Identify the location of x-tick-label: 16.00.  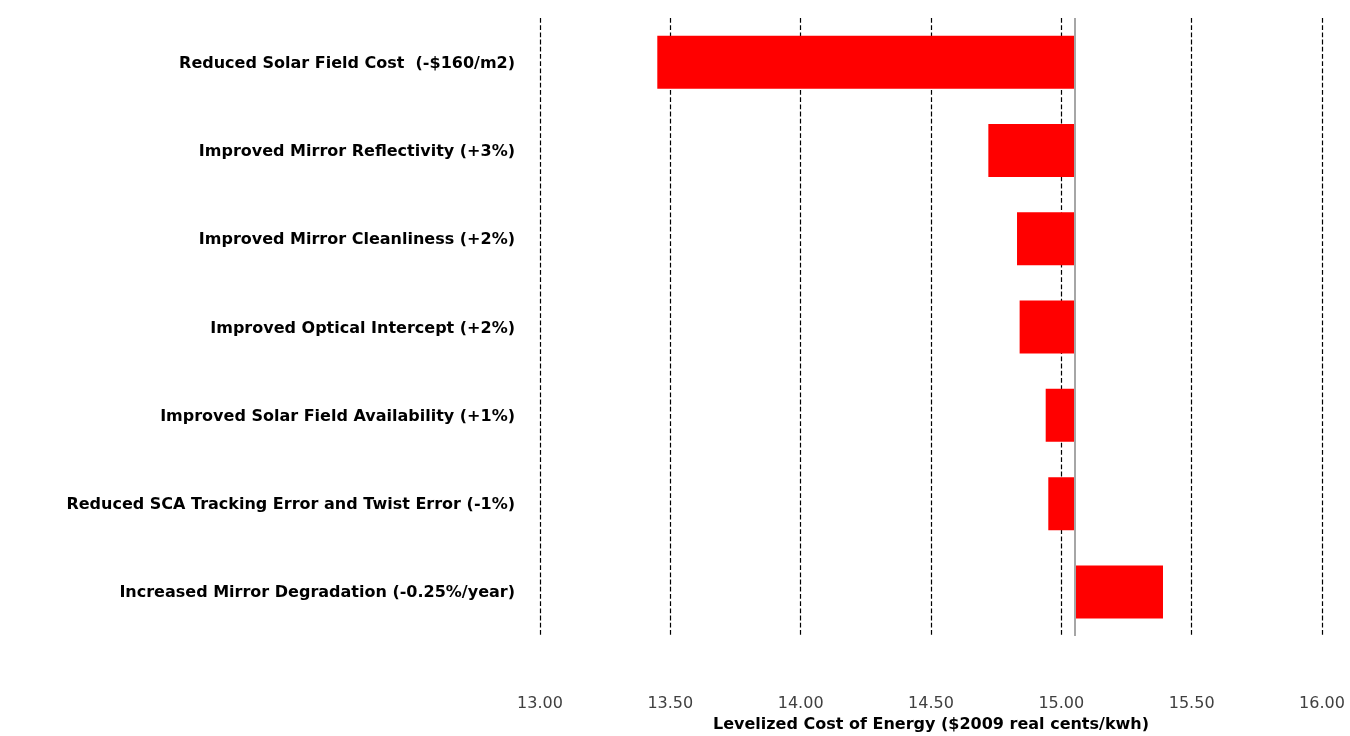
(1322, 702).